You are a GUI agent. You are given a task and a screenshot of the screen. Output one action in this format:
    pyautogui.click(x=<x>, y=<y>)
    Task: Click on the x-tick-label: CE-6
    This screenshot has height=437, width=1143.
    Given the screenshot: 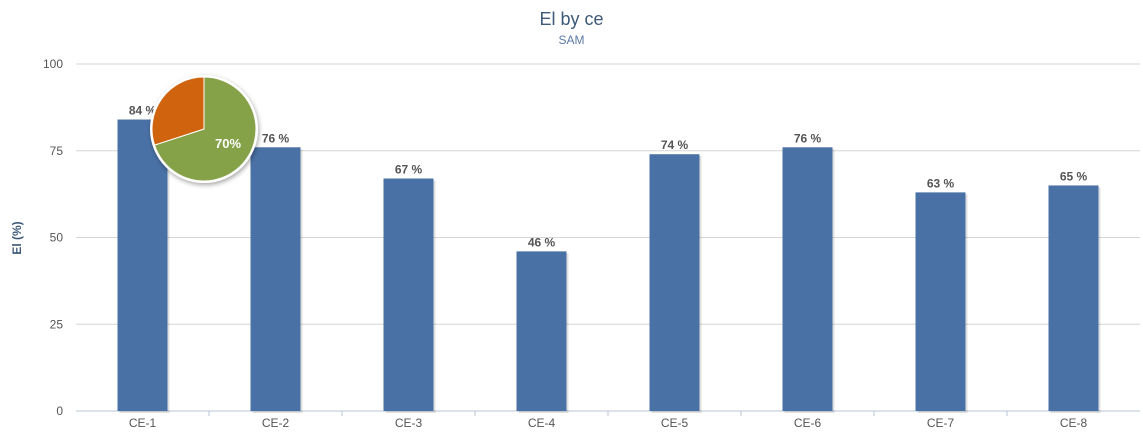 What is the action you would take?
    pyautogui.click(x=808, y=423)
    